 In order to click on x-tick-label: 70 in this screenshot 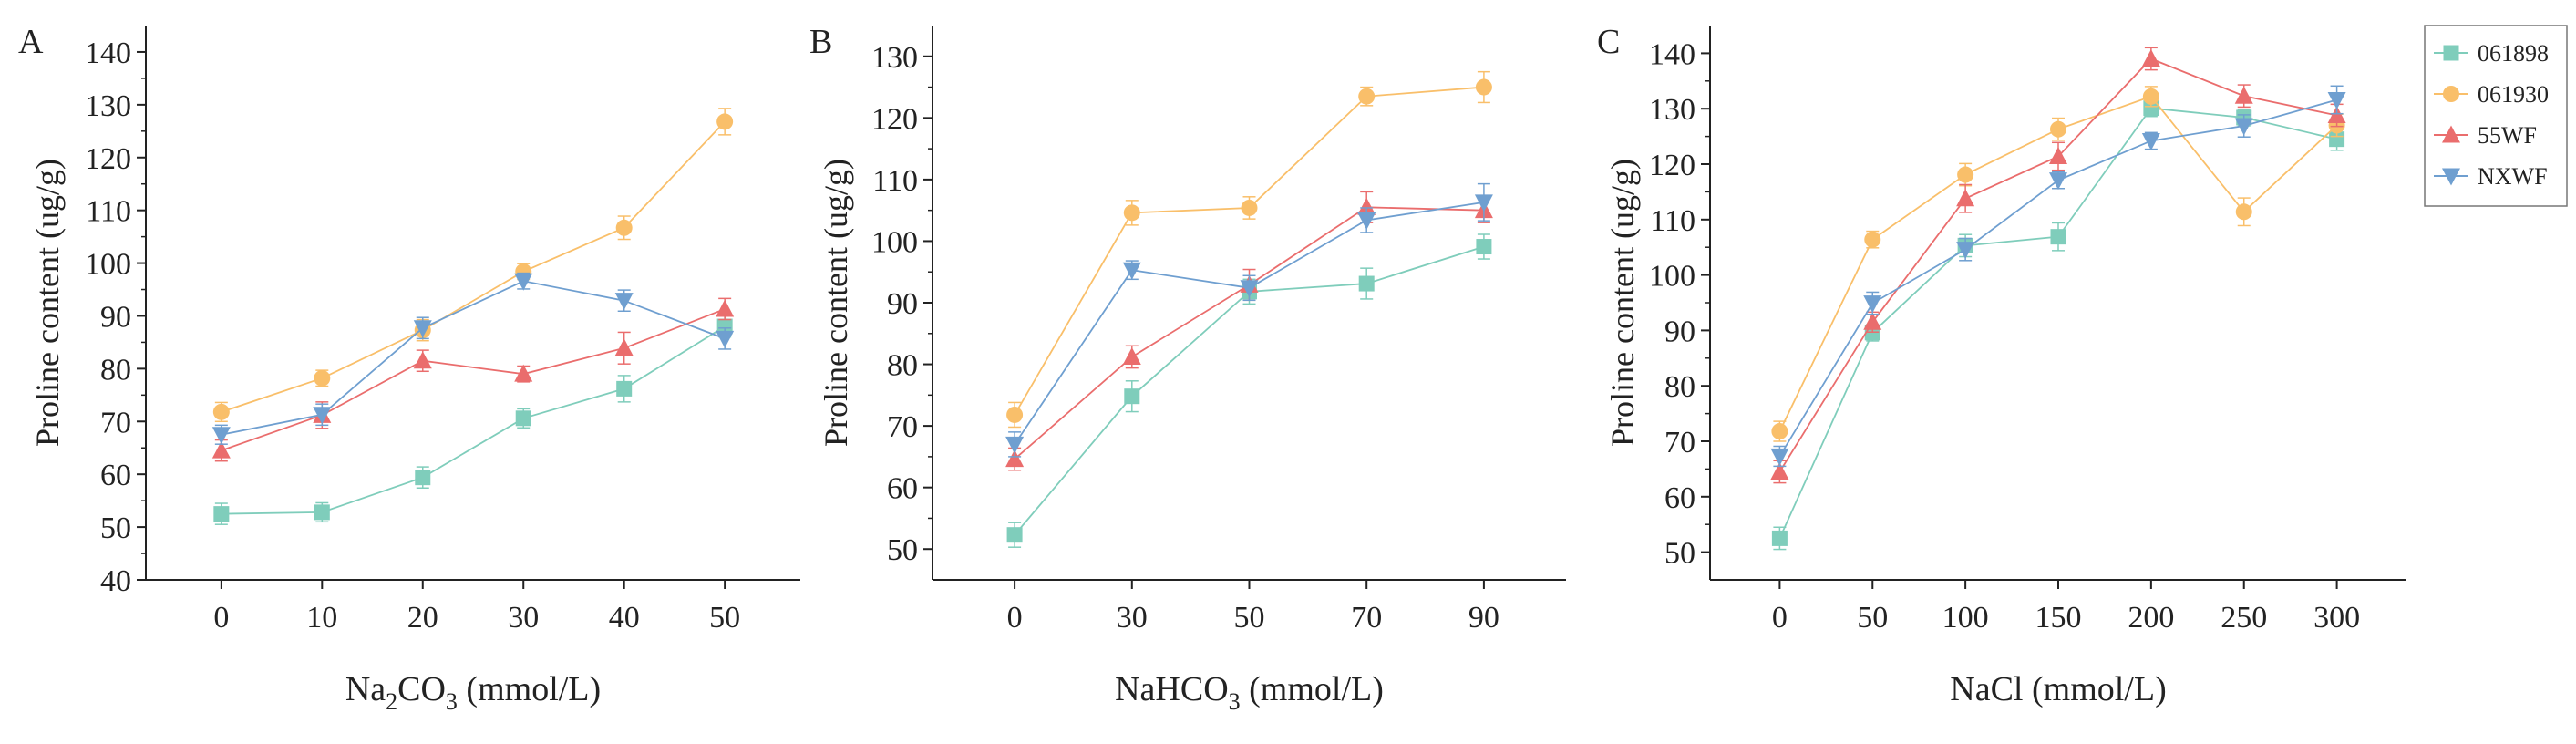, I will do `click(1366, 618)`.